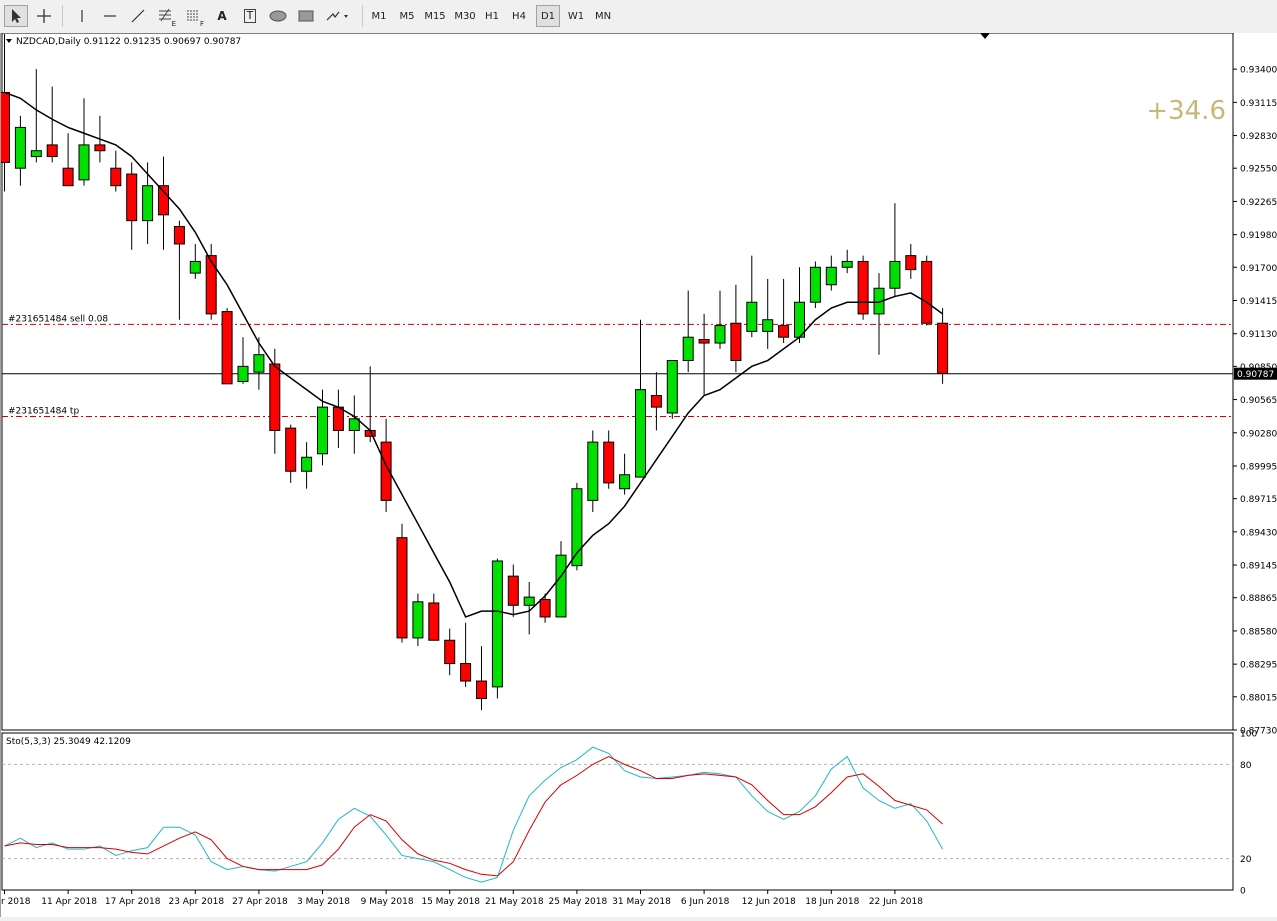 The width and height of the screenshot is (1277, 921). What do you see at coordinates (201, 24) in the screenshot?
I see `fibonacci-fan-sub-label: F` at bounding box center [201, 24].